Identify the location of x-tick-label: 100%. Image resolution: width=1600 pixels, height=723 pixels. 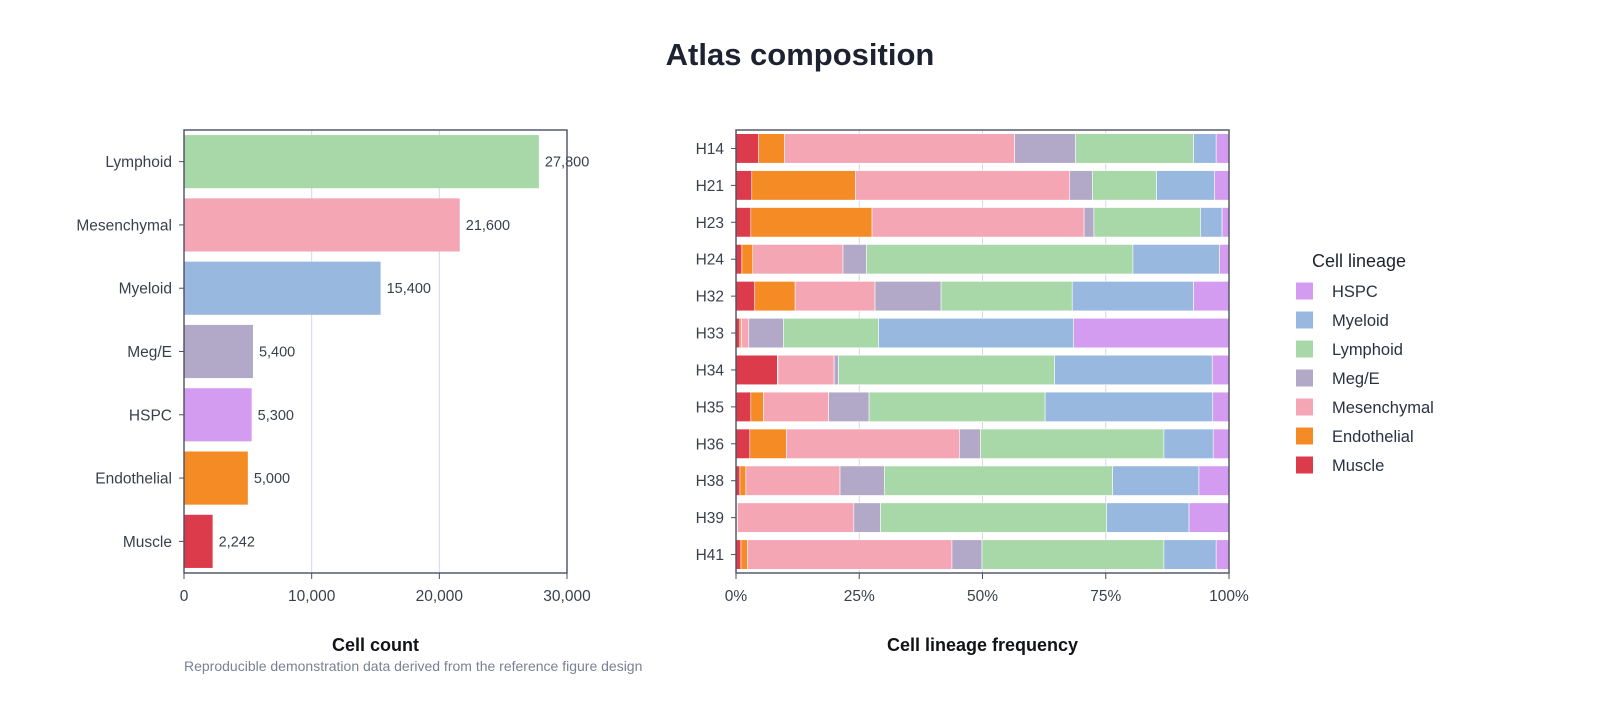
(1229, 596).